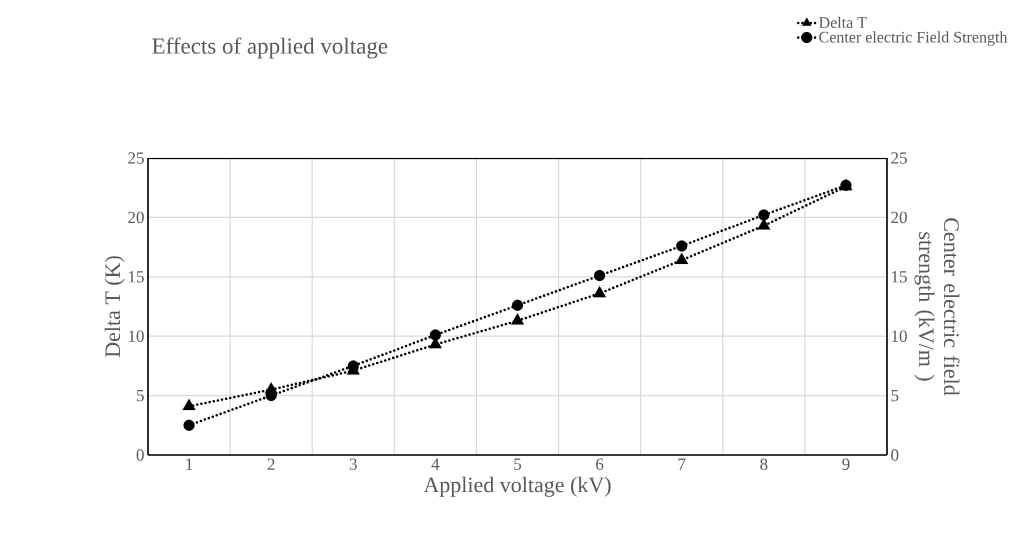 Image resolution: width=1034 pixels, height=538 pixels. Describe the element at coordinates (114, 307) in the screenshot. I see `y-axis-title: Delta T (K)` at that location.